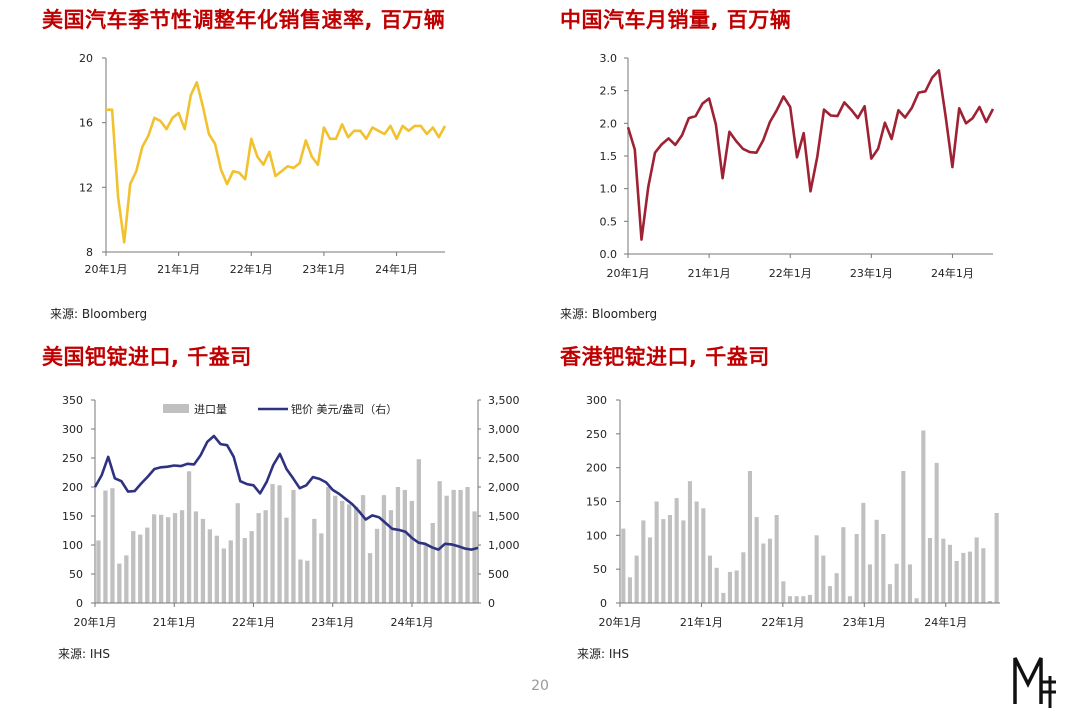  I want to click on legend-bar-label: 进口量, so click(210, 409).